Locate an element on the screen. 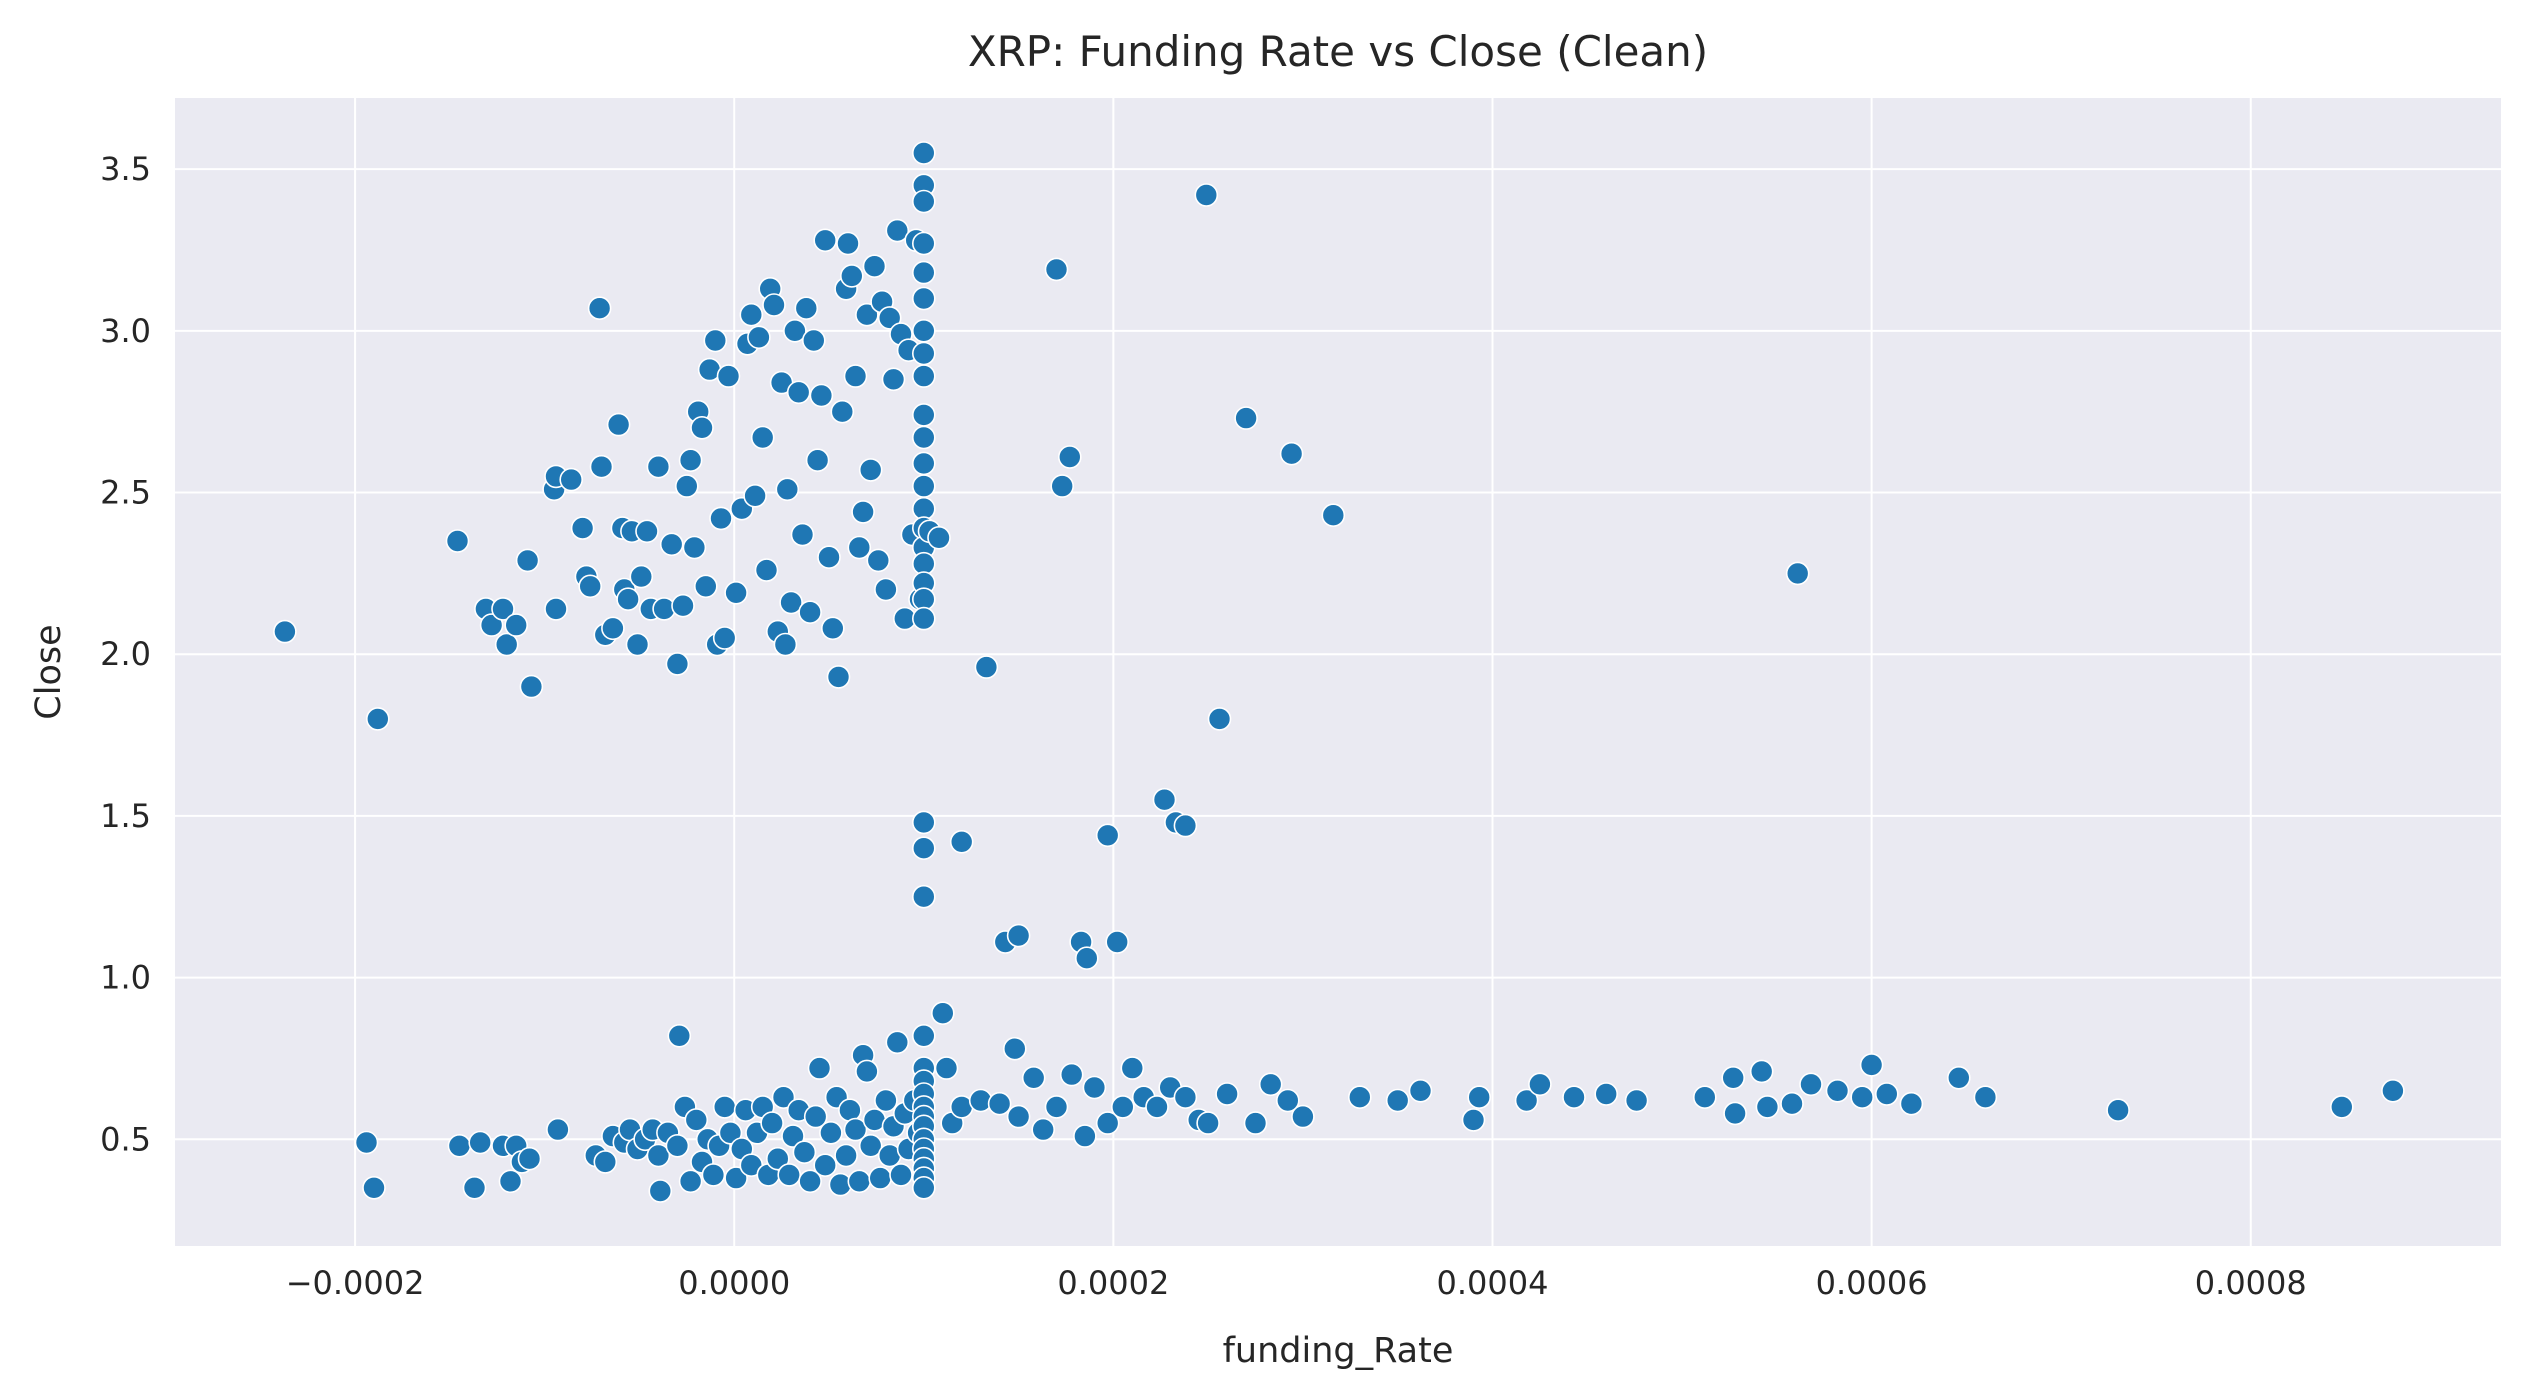  x-tick-label: 0.0002 is located at coordinates (1113, 1283).